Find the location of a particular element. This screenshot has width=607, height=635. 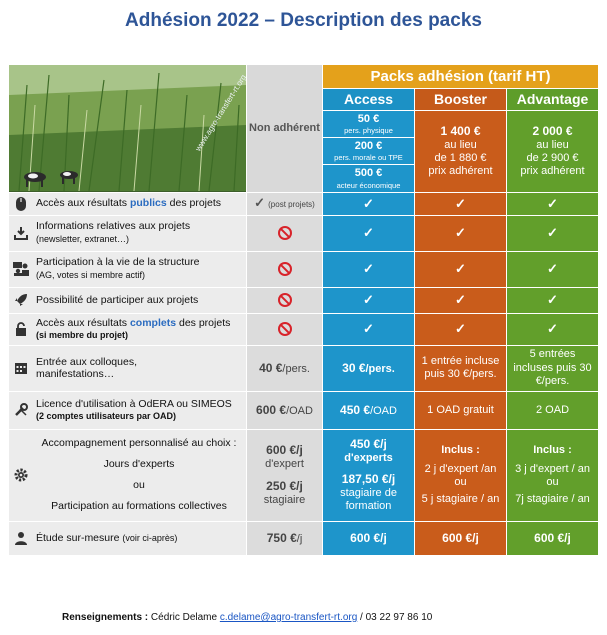

page-title: Adhésion 2022 – Description des packs is located at coordinates (303, 20).